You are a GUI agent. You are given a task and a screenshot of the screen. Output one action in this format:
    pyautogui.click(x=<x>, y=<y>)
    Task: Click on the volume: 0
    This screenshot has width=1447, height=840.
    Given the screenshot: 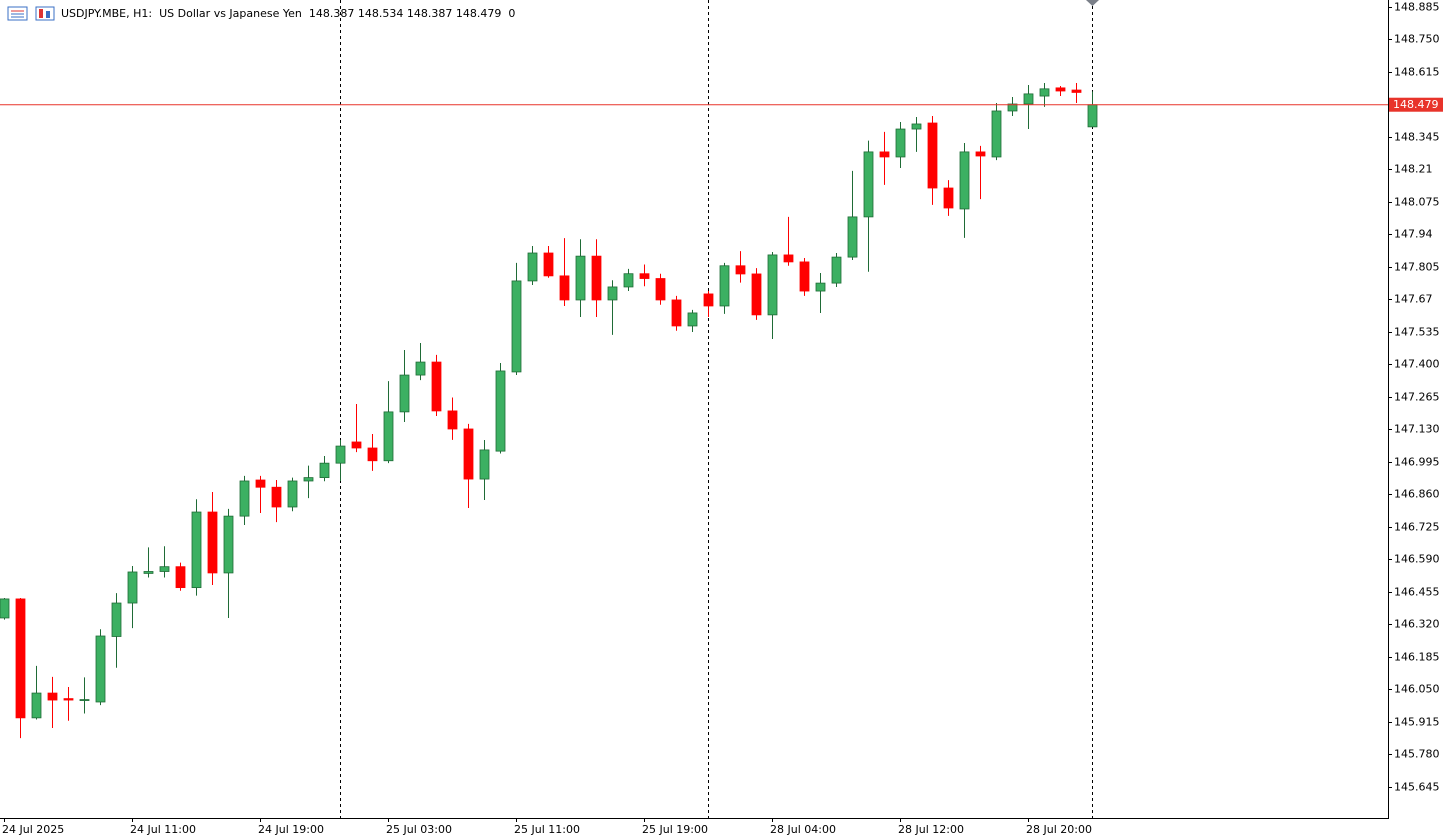 What is the action you would take?
    pyautogui.click(x=511, y=13)
    